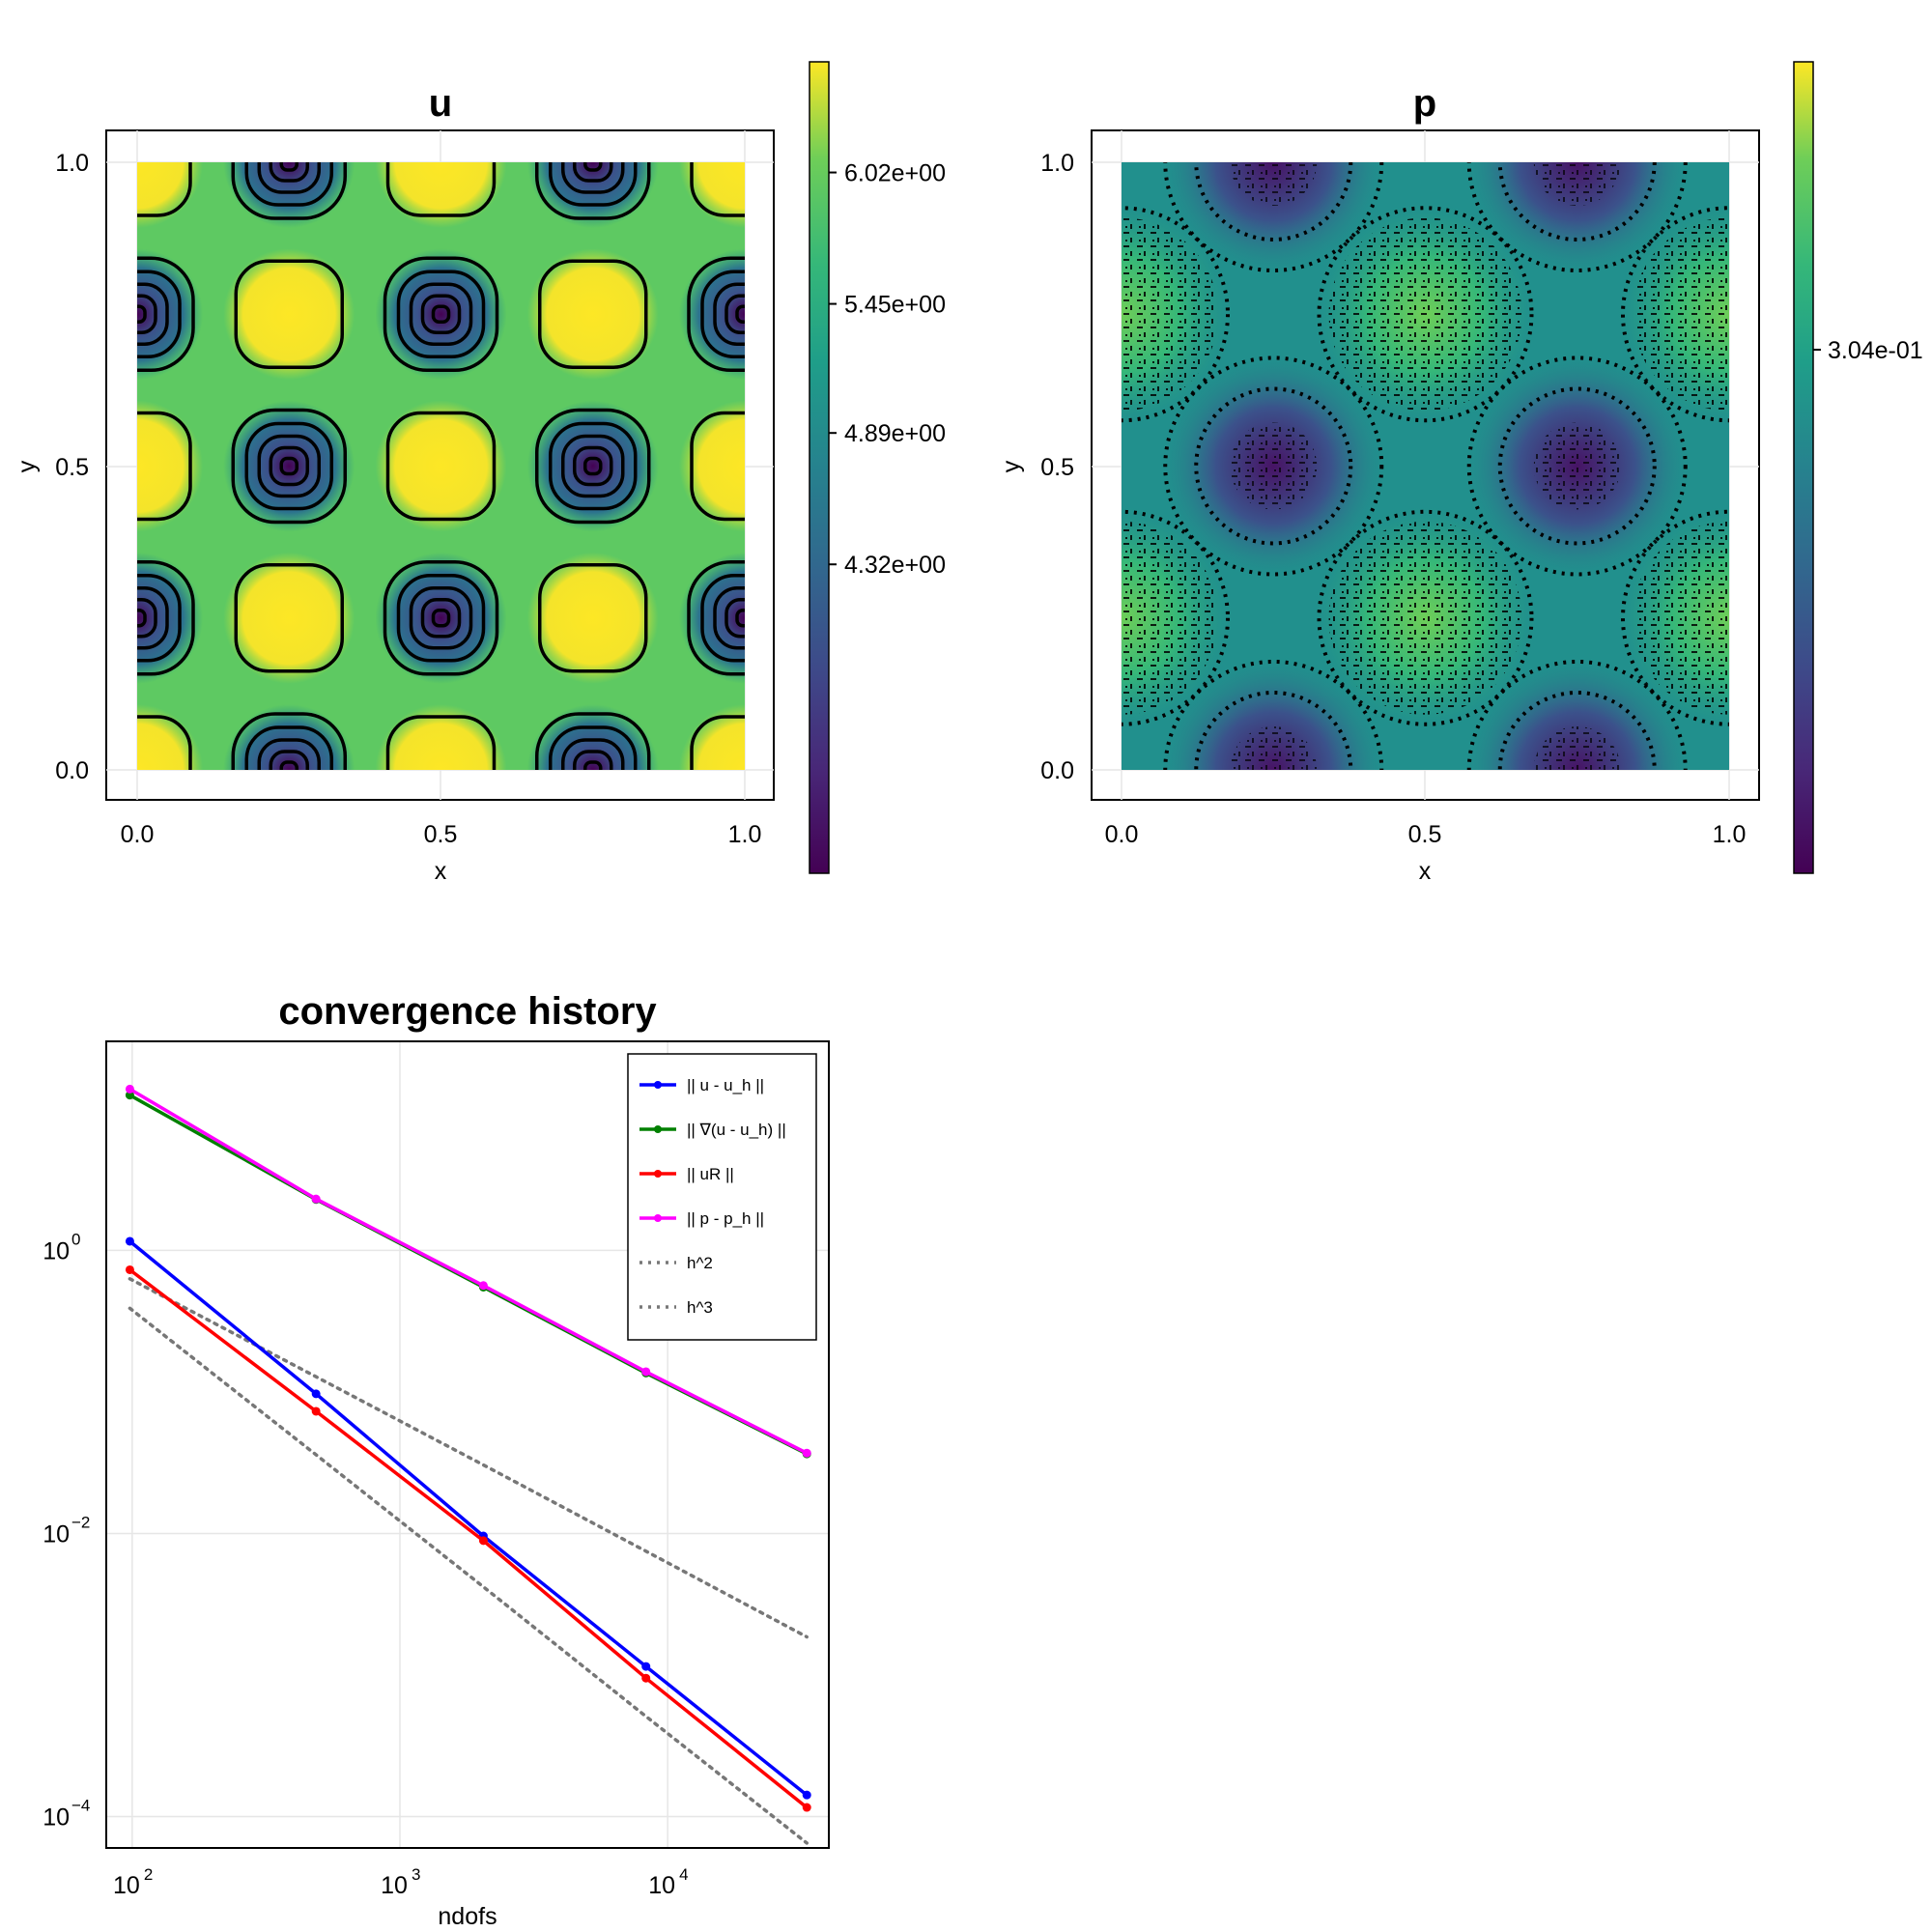  I want to click on title-u: u, so click(440, 103).